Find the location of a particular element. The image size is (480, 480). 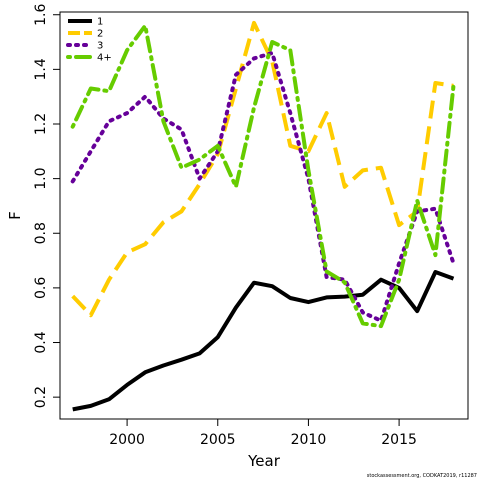

x-tick-label: 2000 is located at coordinates (127, 440).